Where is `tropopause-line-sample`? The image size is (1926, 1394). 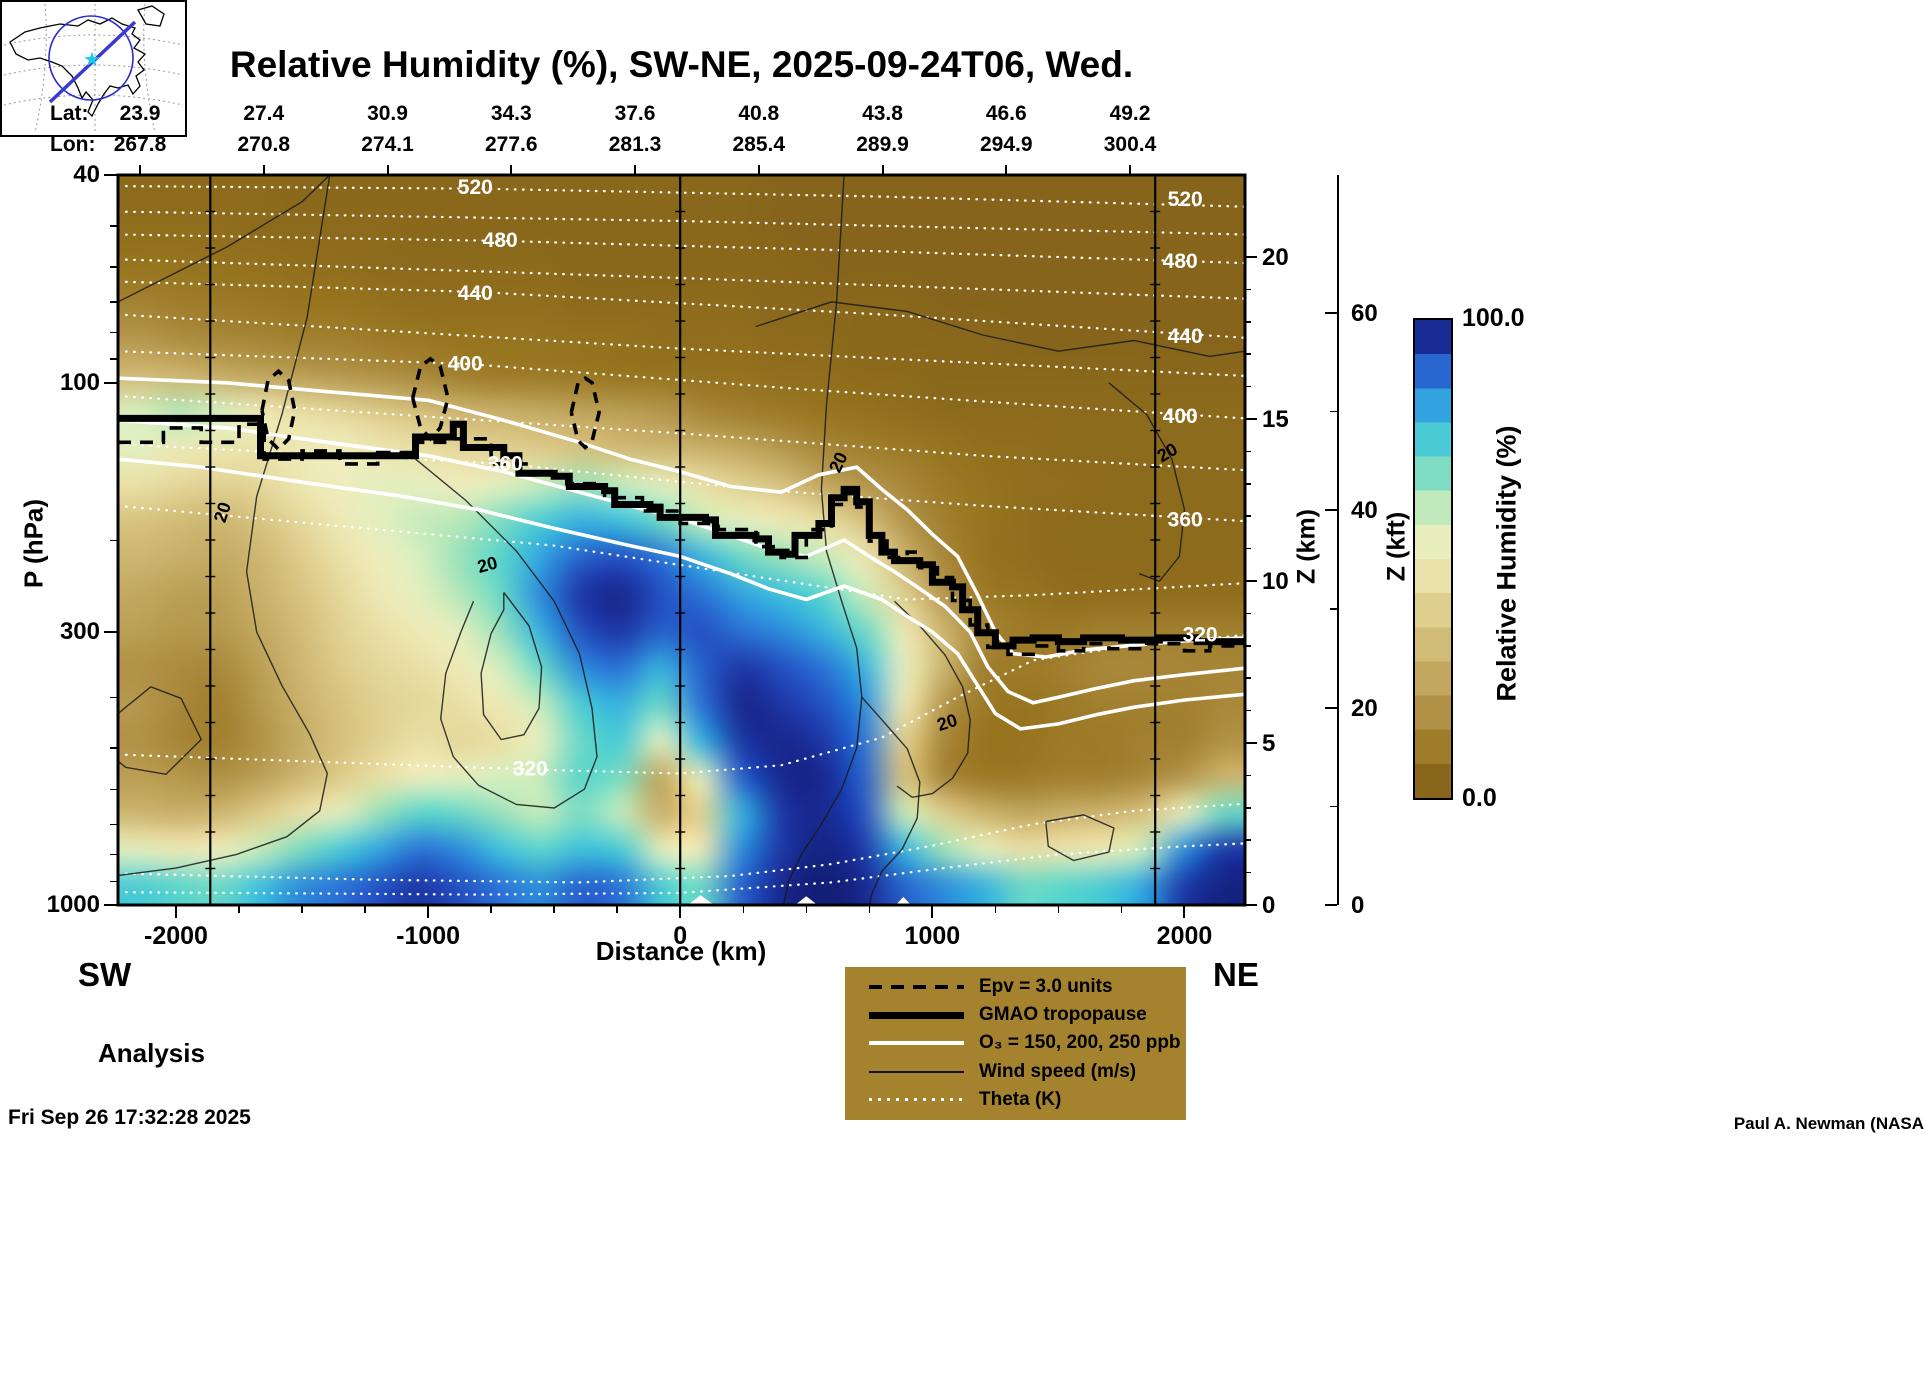
tropopause-line-sample is located at coordinates (916, 1015).